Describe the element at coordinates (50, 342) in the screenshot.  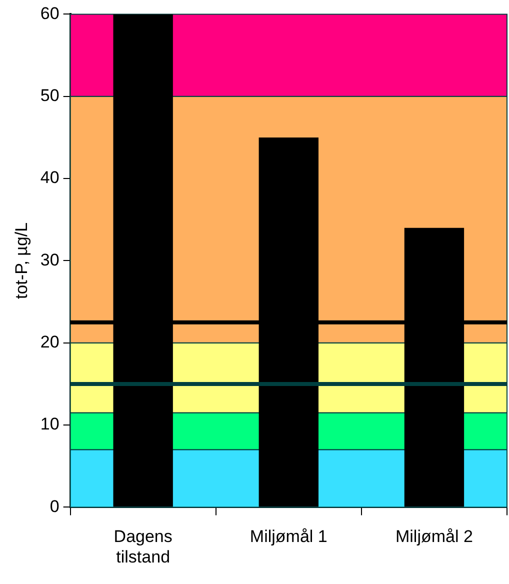
I see `y-tick-label: 20` at that location.